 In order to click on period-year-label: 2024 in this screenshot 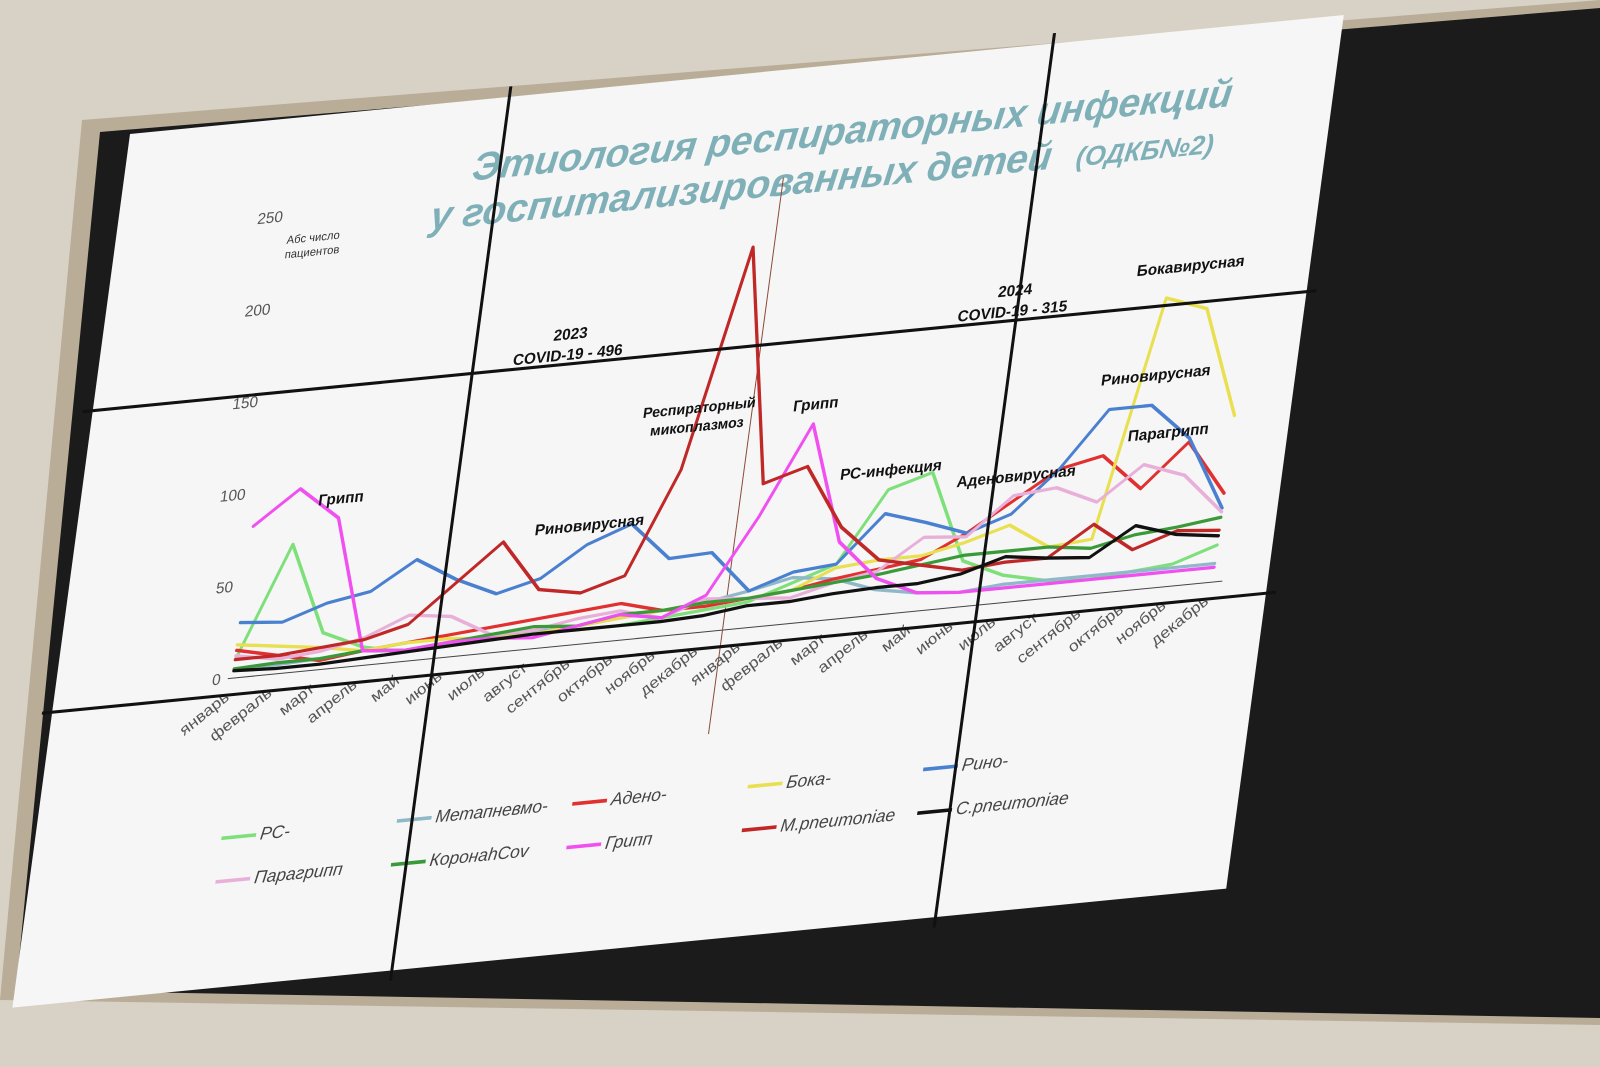, I will do `click(1015, 291)`.